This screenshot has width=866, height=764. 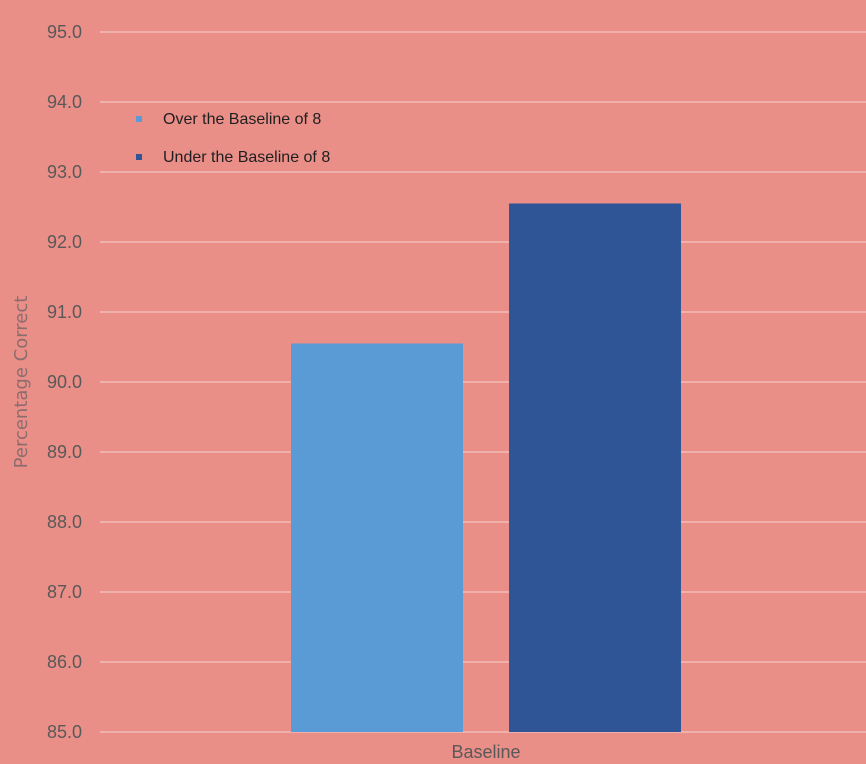 I want to click on legend-label: Over the Baseline of 8, so click(x=242, y=119).